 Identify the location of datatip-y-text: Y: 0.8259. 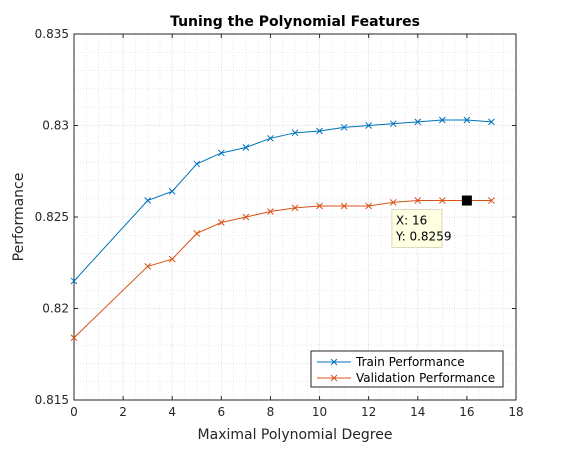
(423, 237).